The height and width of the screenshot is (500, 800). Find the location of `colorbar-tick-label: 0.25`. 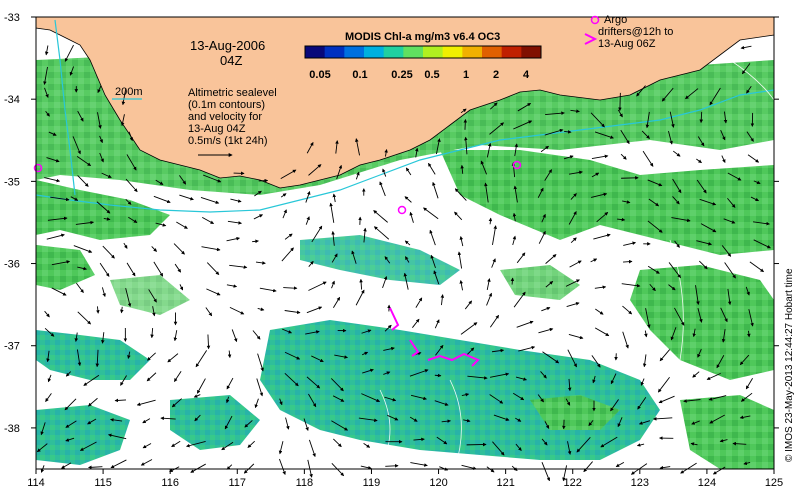

colorbar-tick-label: 0.25 is located at coordinates (401, 75).